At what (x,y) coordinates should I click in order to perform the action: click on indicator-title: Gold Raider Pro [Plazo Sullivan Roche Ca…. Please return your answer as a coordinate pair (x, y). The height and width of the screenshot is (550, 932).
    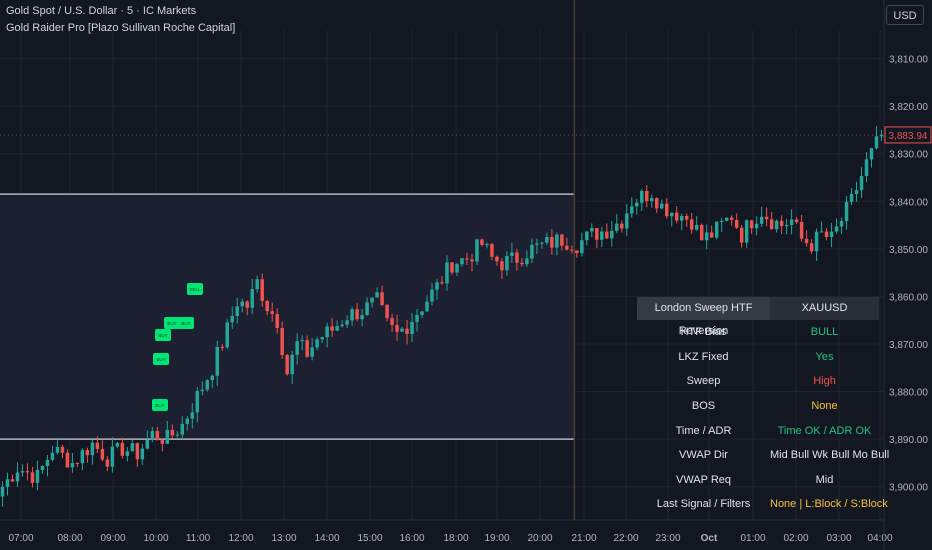
    Looking at the image, I should click on (121, 28).